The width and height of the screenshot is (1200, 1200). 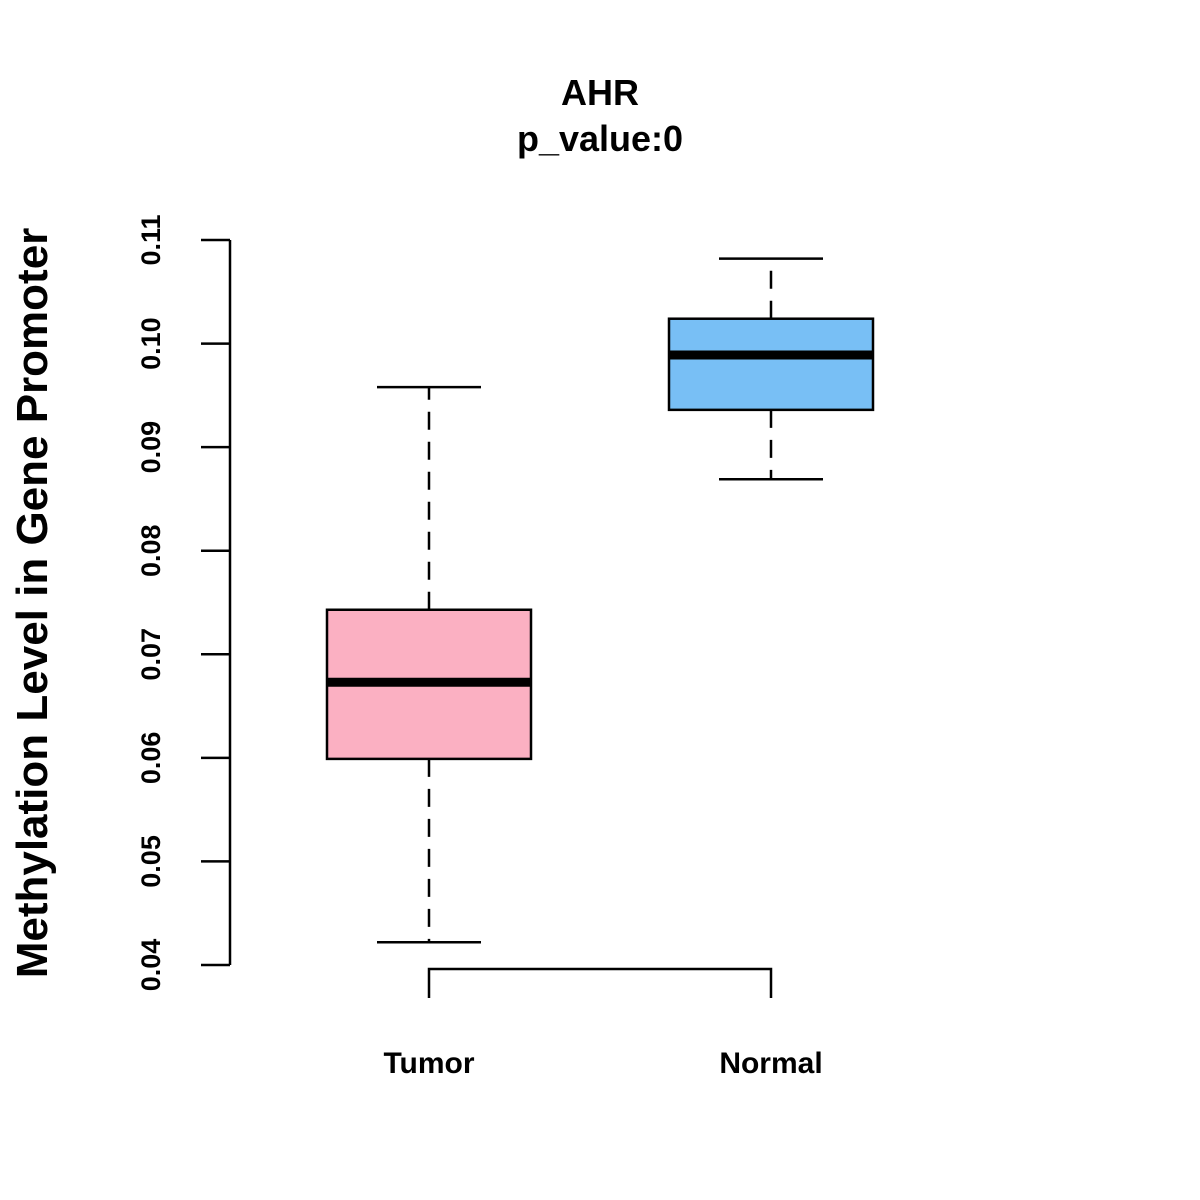 What do you see at coordinates (602, 1063) in the screenshot?
I see `category-labels: Tumor Normal` at bounding box center [602, 1063].